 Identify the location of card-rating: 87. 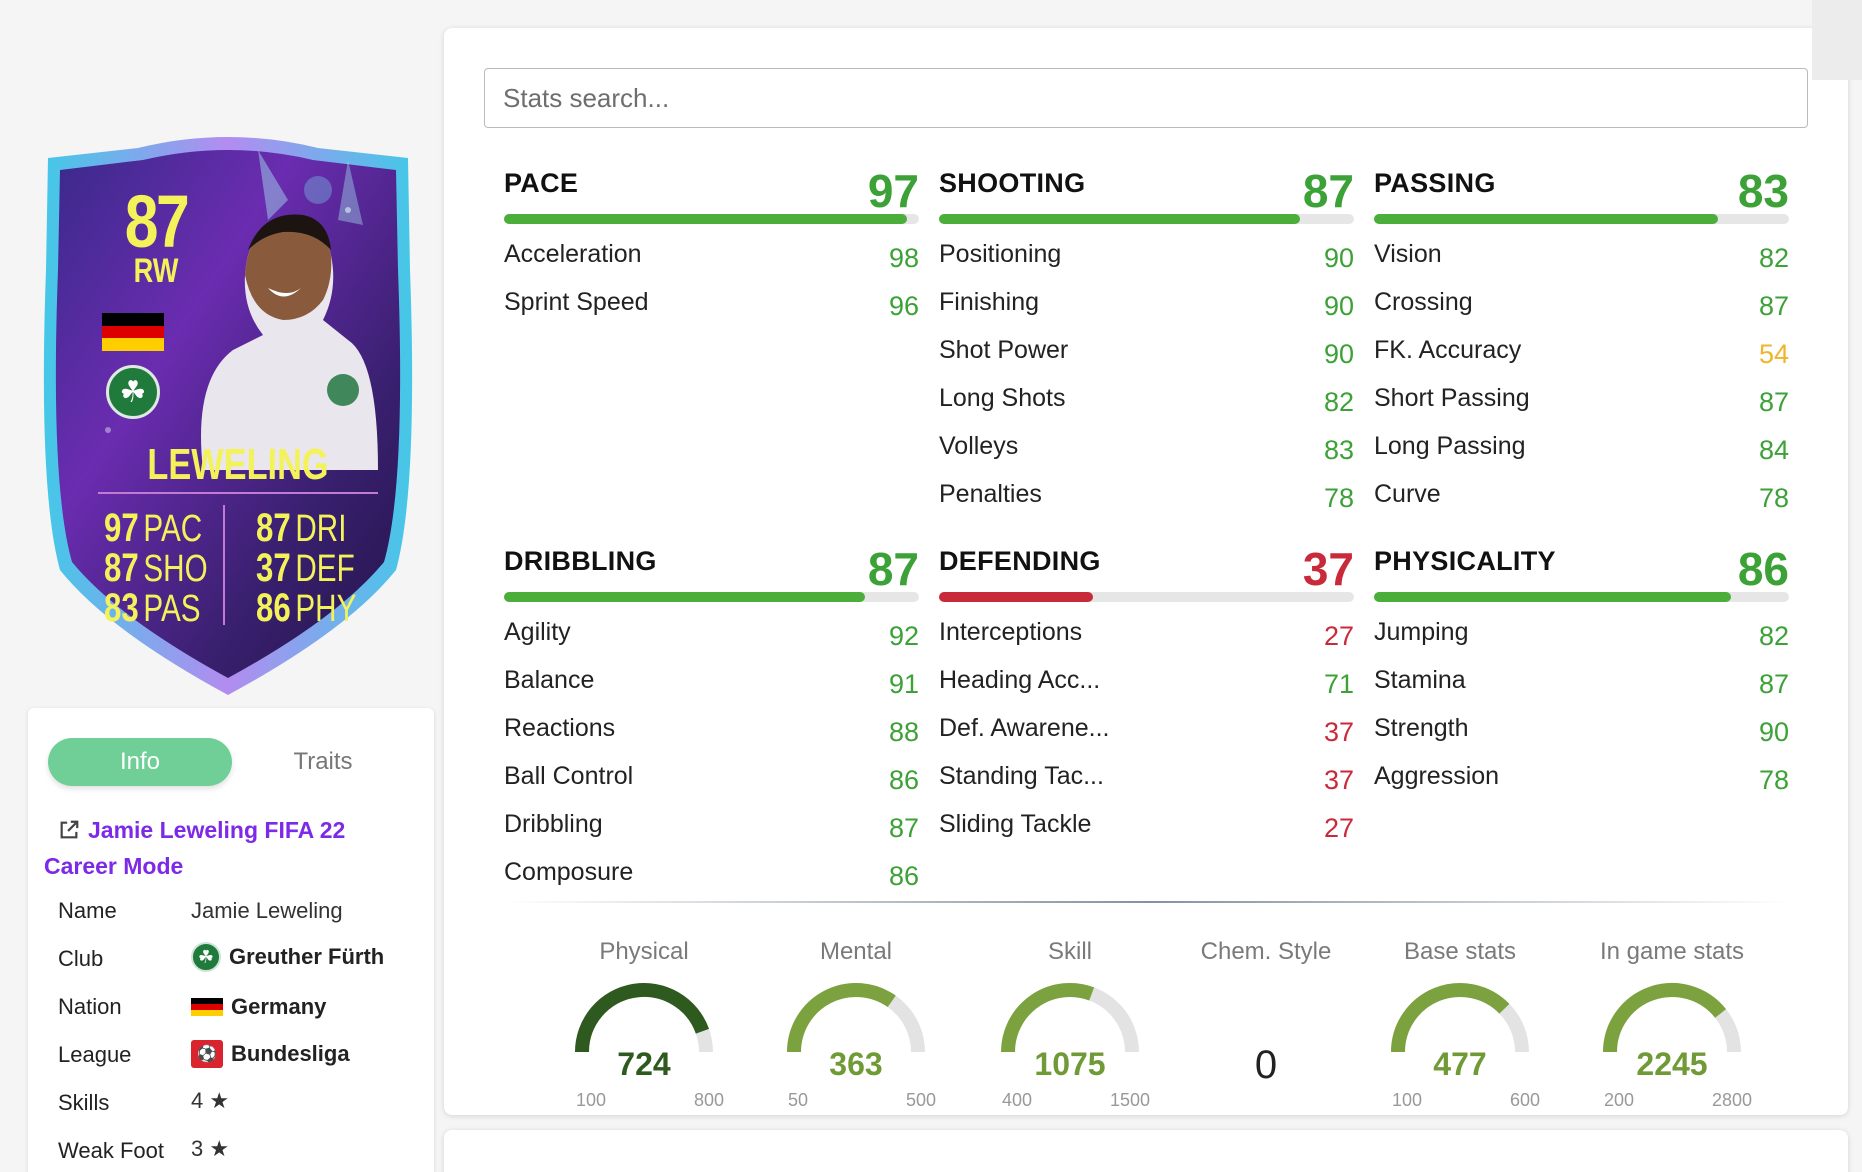
(157, 221).